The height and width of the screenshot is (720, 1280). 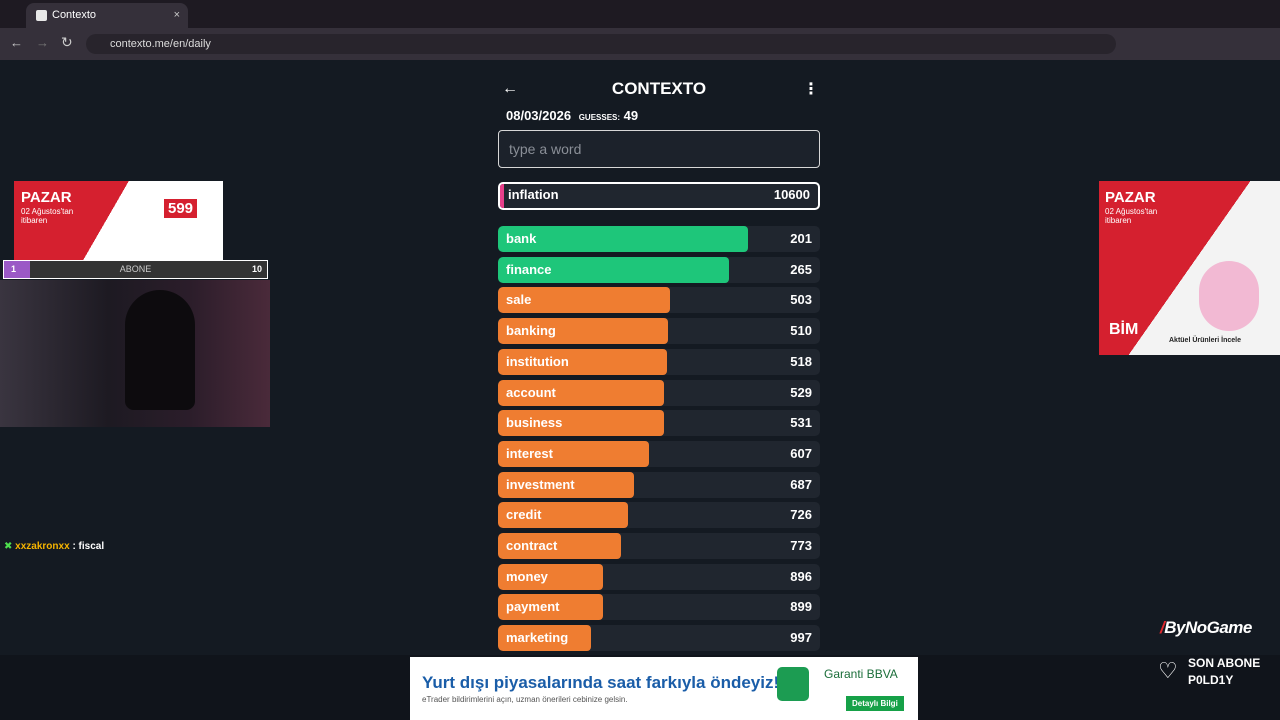 I want to click on guess-word: money, so click(x=527, y=576).